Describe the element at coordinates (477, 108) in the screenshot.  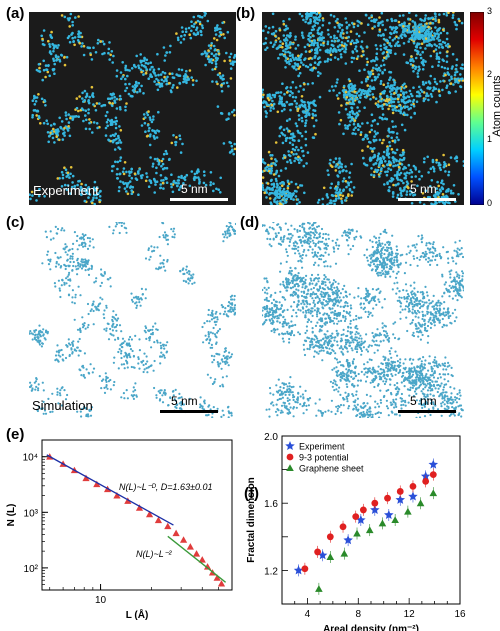
I see `colorbar` at that location.